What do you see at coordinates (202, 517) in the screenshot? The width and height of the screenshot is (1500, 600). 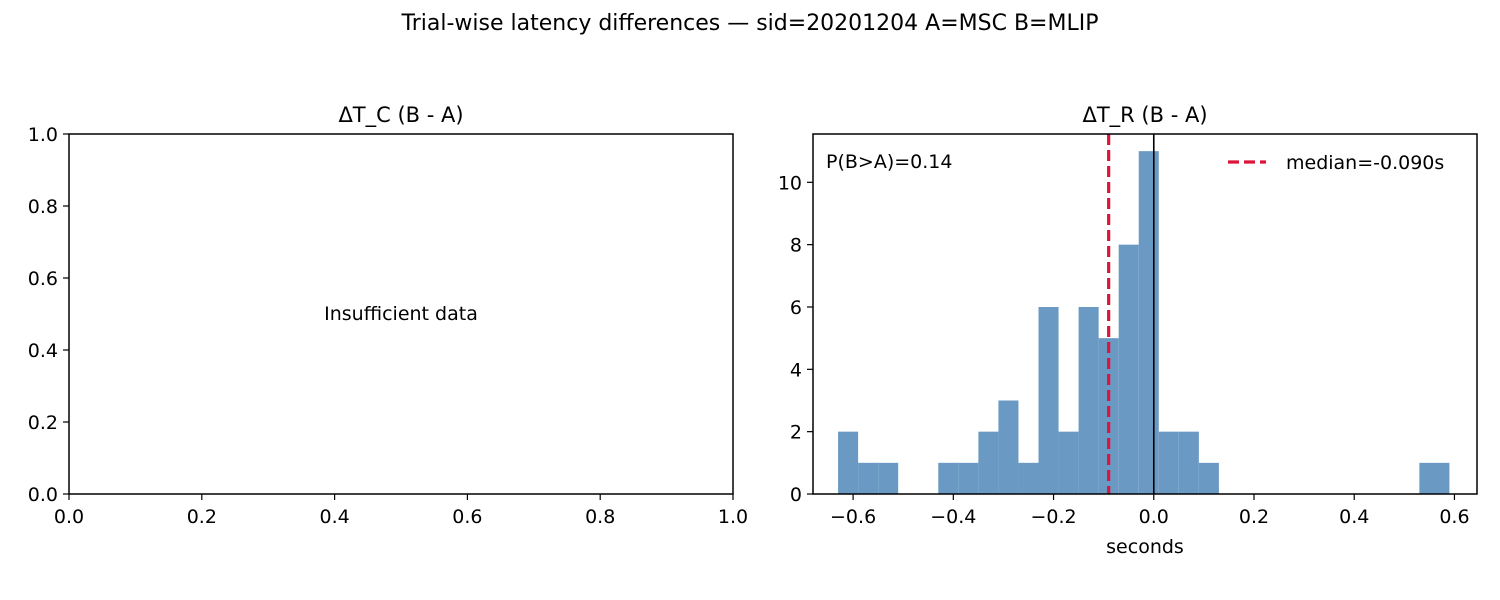 I see `left-x-tick-label: 0.2` at bounding box center [202, 517].